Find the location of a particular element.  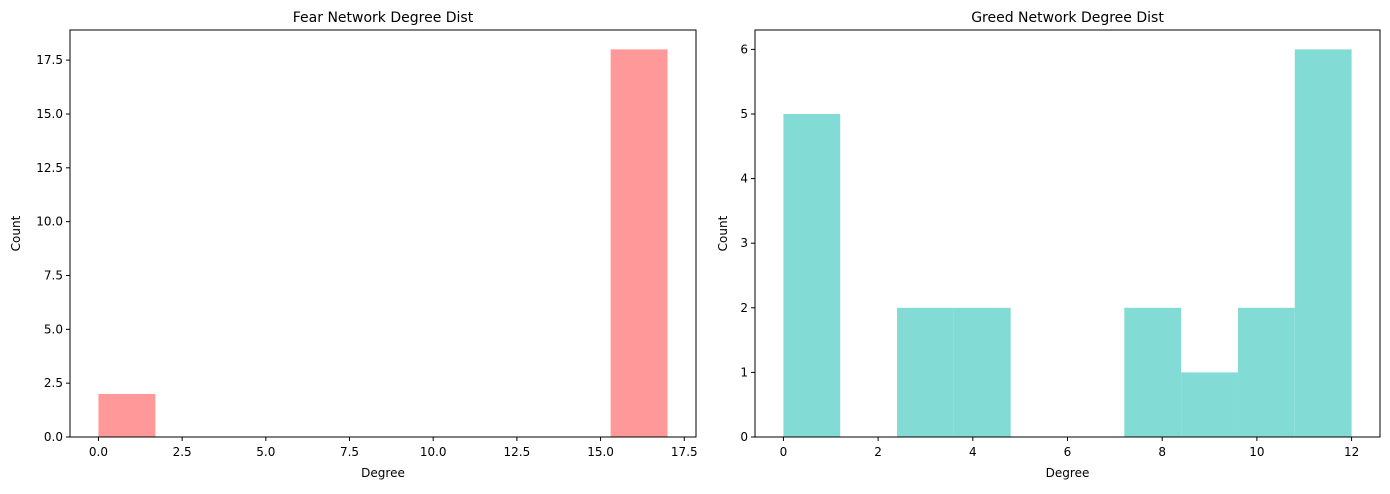

y-tick-label: 3 is located at coordinates (744, 243).